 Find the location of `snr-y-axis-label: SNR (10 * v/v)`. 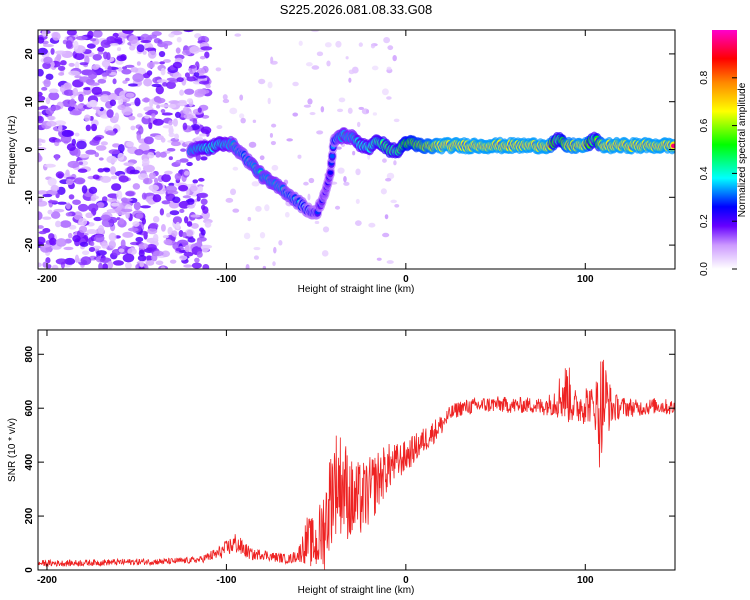

snr-y-axis-label: SNR (10 * v/v) is located at coordinates (12, 450).